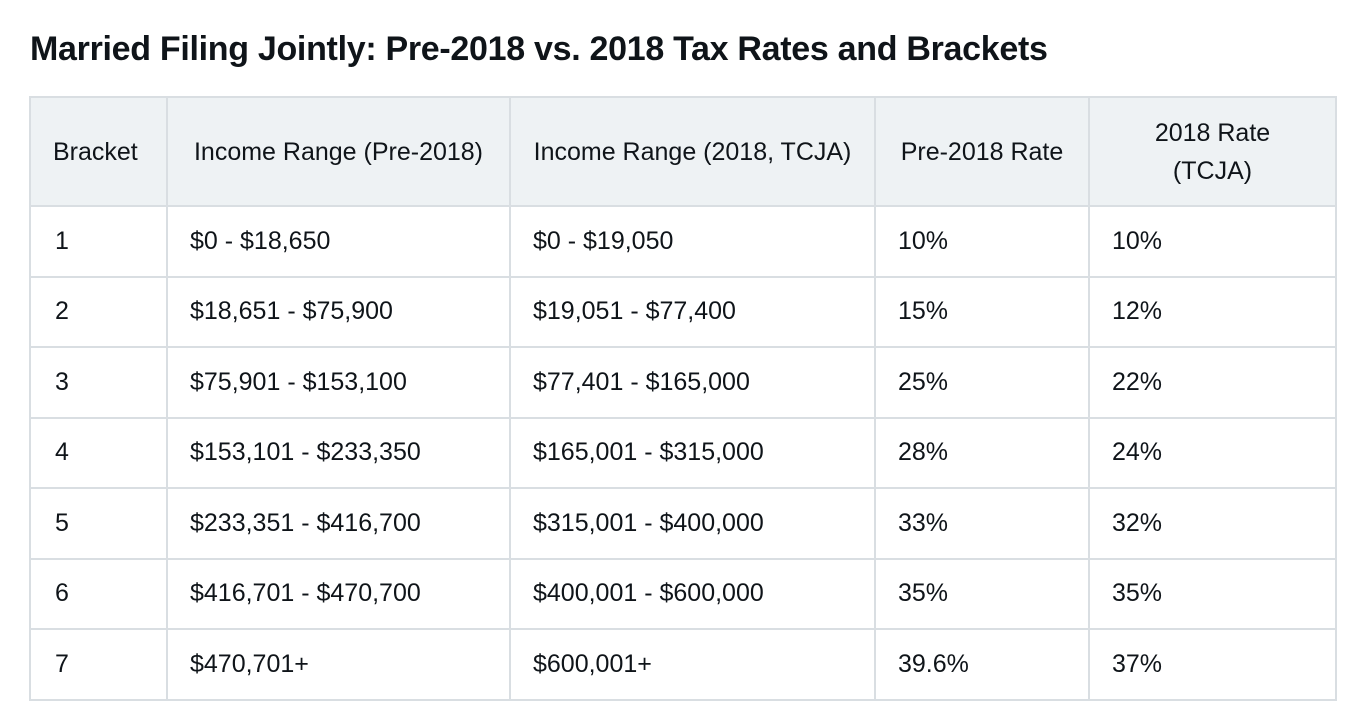 This screenshot has height=712, width=1360. I want to click on cell-bracket: 2, so click(98, 311).